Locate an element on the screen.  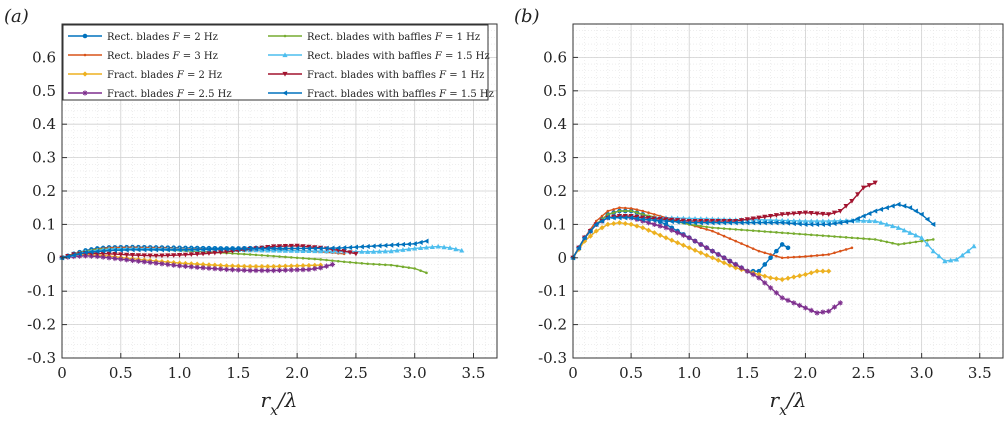
panel-a-ytick-label: 0.1 is located at coordinates (44, 224).